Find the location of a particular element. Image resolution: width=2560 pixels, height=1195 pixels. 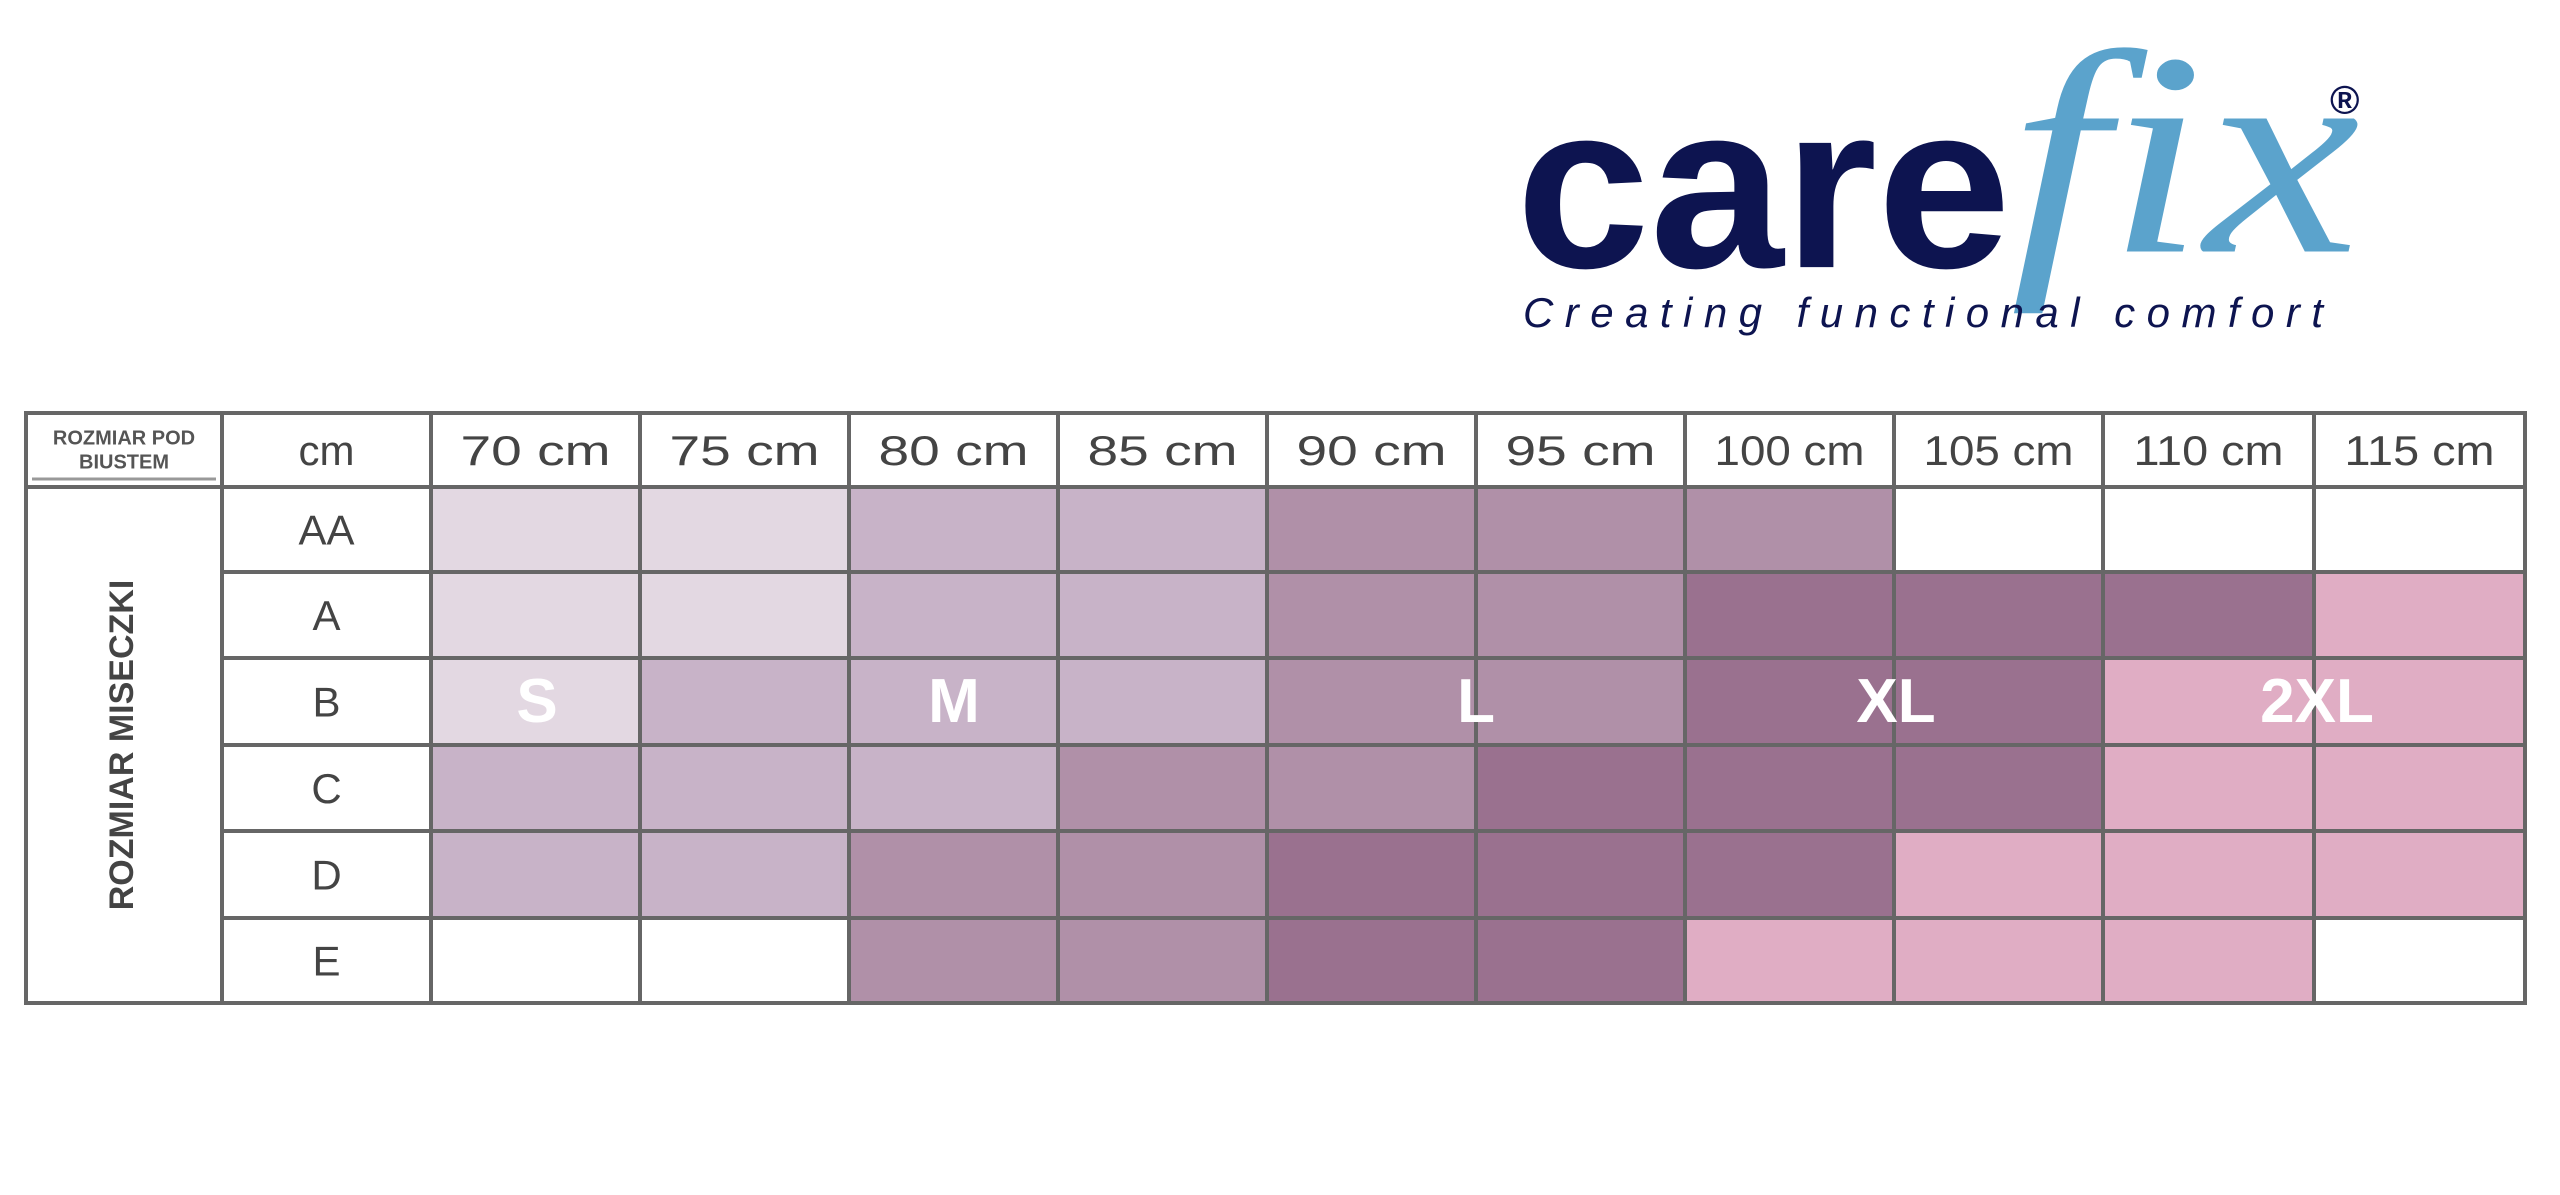

logo-tagline: Creating functional comfort is located at coordinates (1924, 312).